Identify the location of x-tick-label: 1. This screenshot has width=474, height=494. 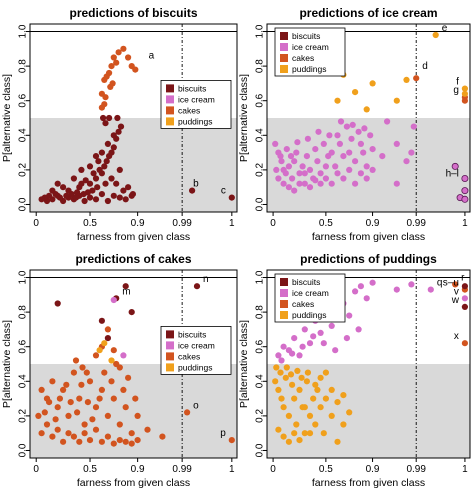
(465, 223).